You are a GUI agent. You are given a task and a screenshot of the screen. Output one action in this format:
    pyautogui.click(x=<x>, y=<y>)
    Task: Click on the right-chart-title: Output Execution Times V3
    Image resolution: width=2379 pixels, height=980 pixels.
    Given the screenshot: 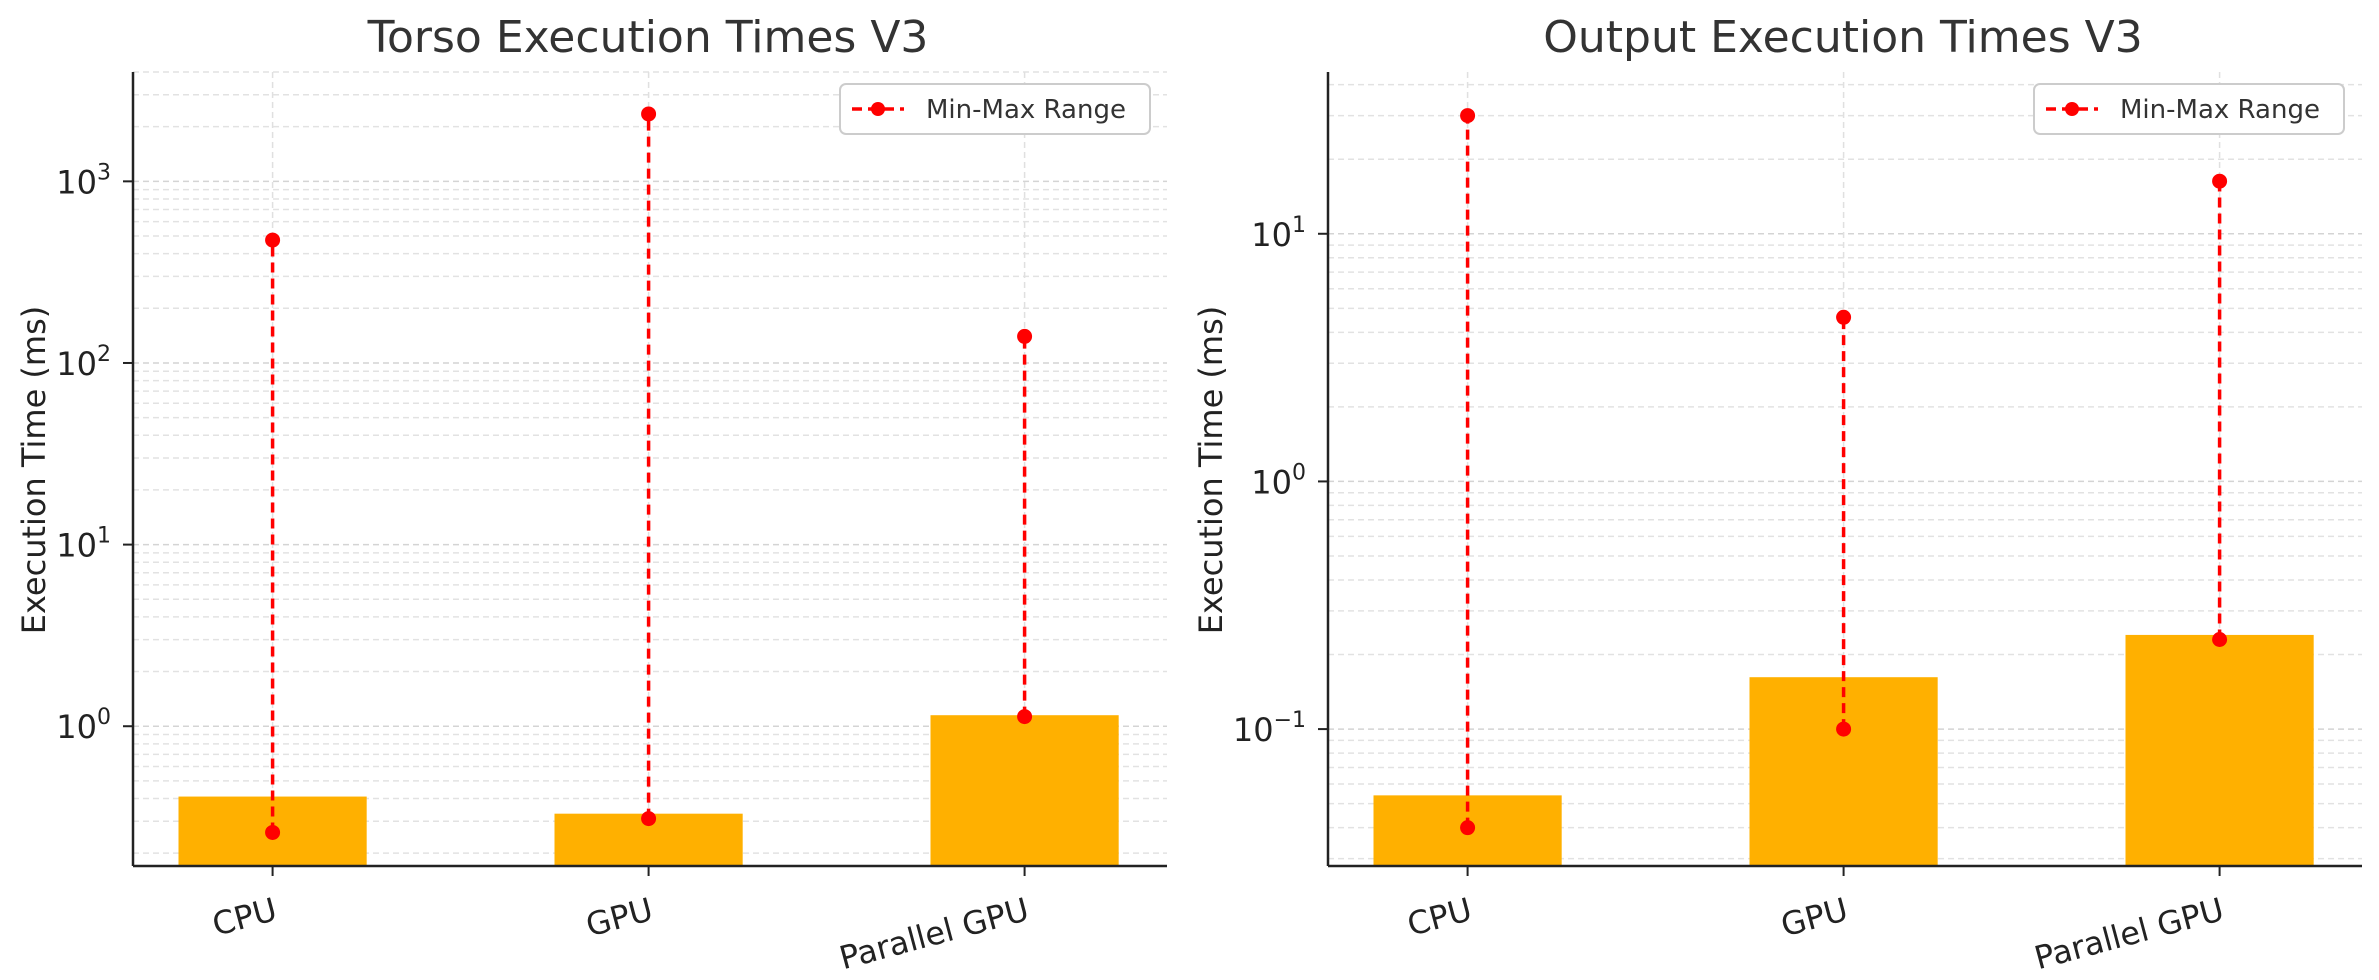 What is the action you would take?
    pyautogui.click(x=1842, y=37)
    